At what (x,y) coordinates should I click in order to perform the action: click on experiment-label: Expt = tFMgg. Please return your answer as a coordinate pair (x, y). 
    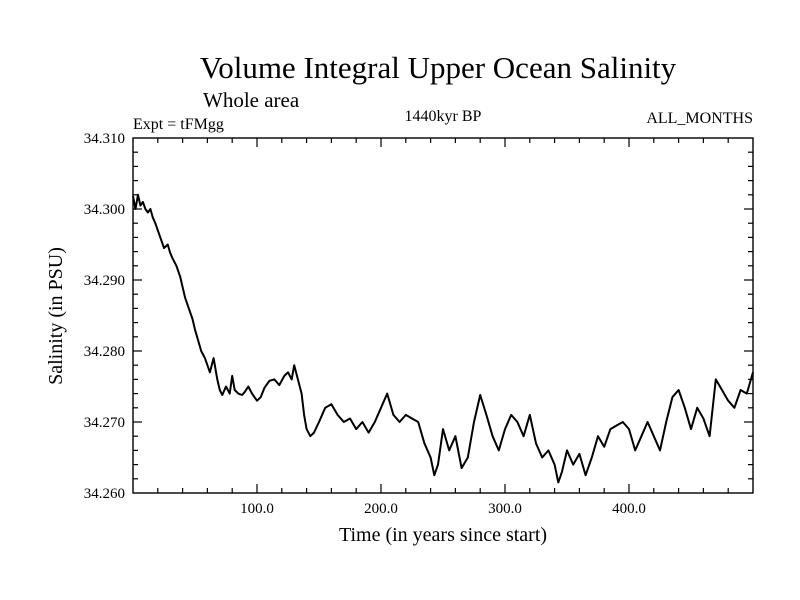
    Looking at the image, I should click on (178, 124).